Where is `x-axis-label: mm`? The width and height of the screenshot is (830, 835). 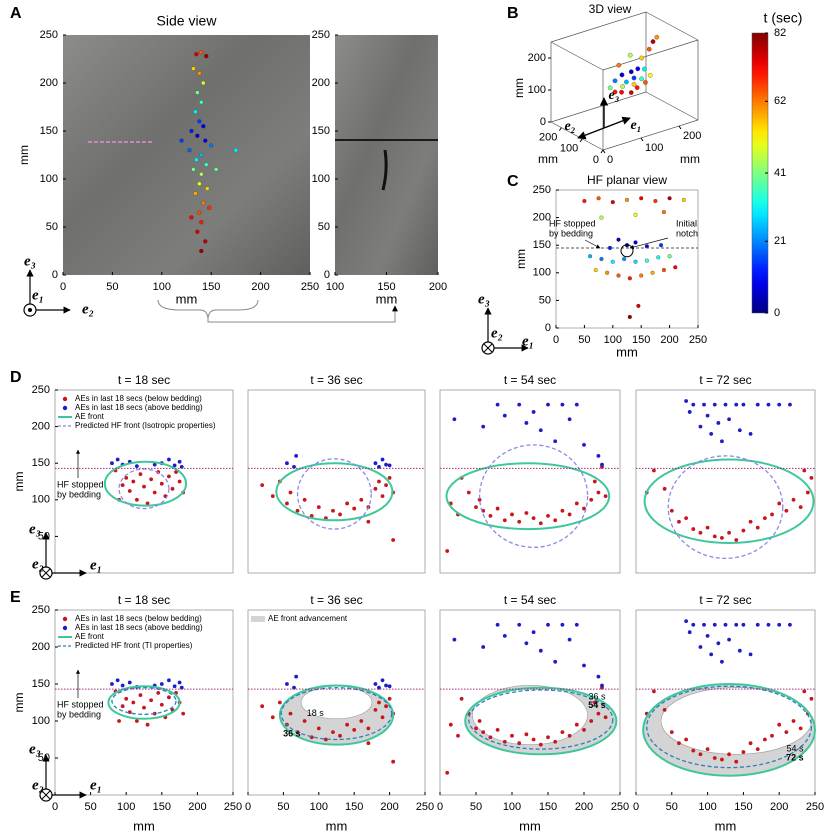 x-axis-label: mm is located at coordinates (530, 825).